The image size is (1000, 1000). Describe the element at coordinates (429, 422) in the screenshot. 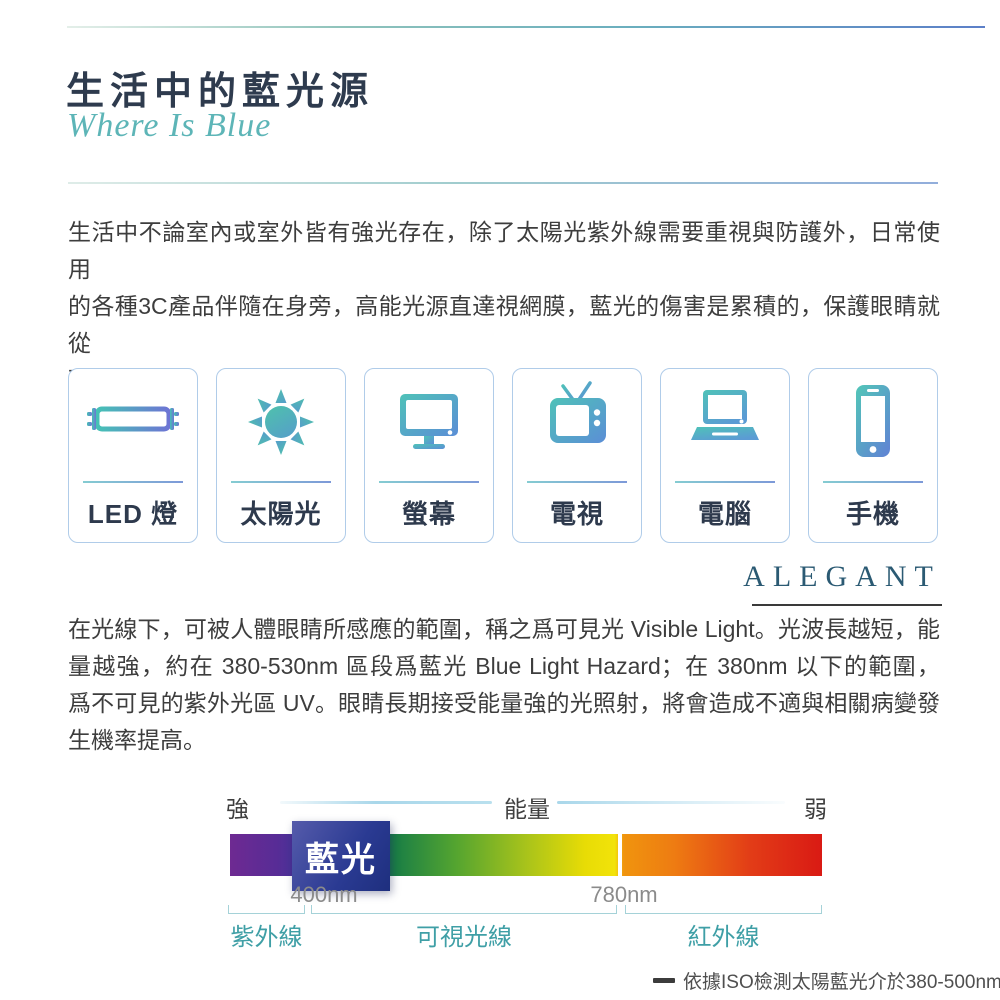

I see `monitor-icon` at that location.